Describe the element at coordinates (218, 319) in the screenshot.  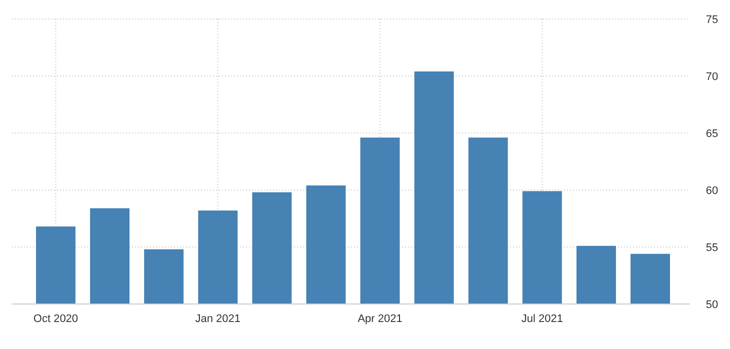
I see `x-tick-label: Jan 2021` at that location.